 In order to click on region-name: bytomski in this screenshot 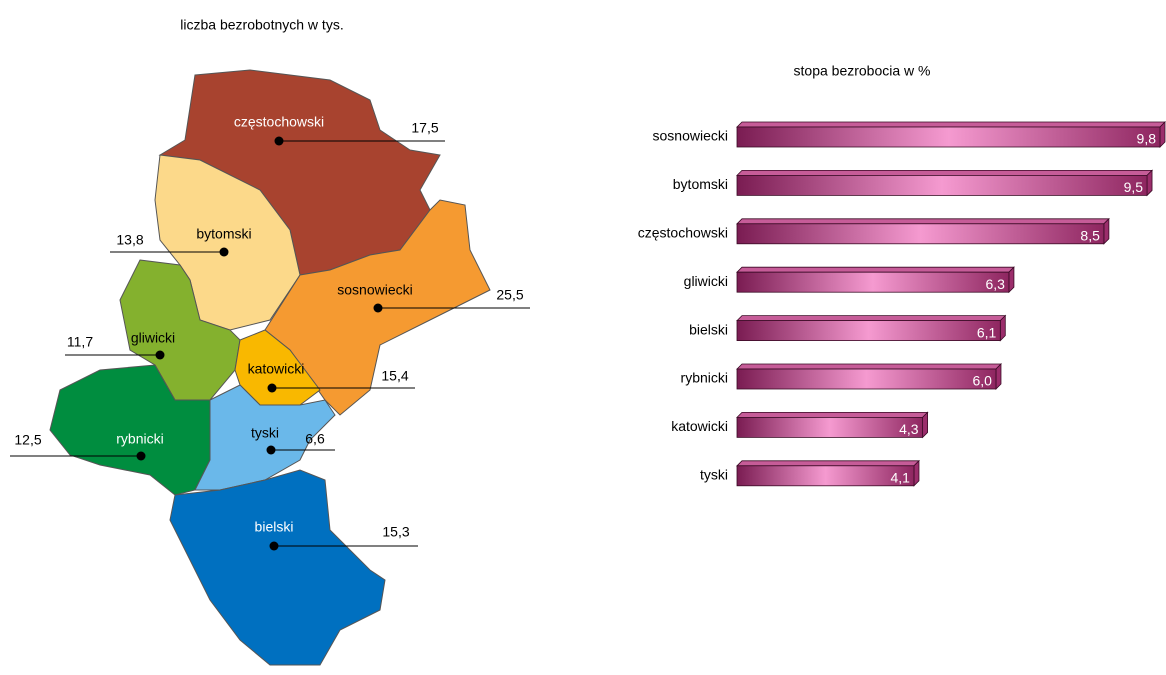, I will do `click(223, 234)`.